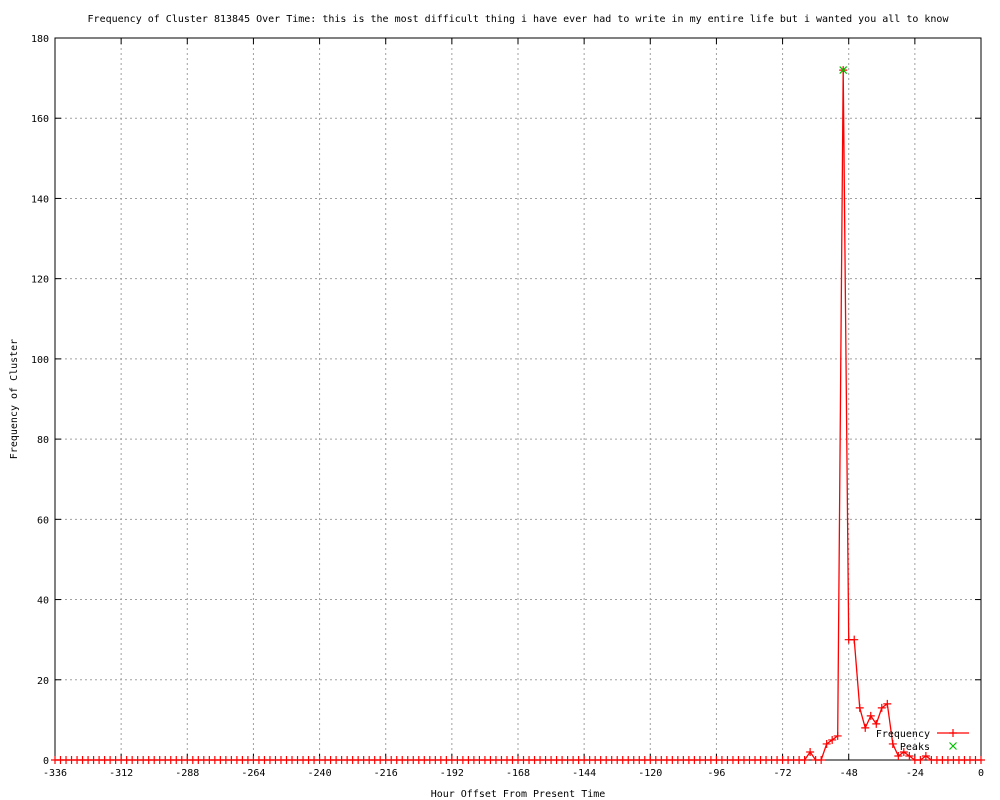 The height and width of the screenshot is (800, 1000). Describe the element at coordinates (43, 681) in the screenshot. I see `y-tick-label: 20` at that location.